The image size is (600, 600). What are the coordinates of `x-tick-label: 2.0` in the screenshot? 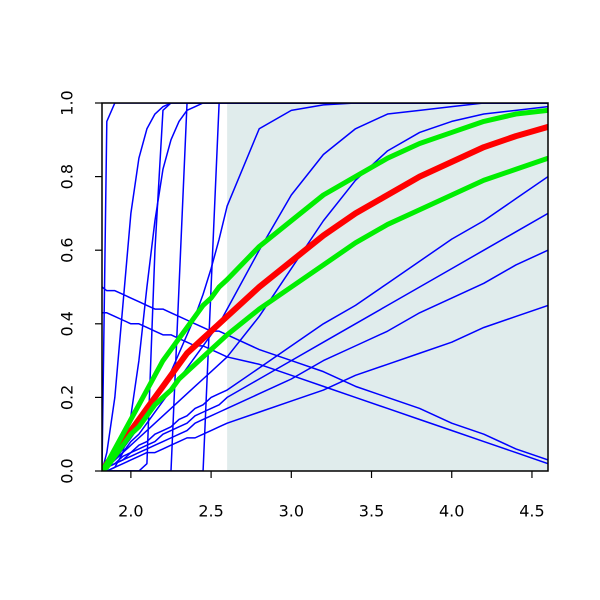 It's located at (130, 511).